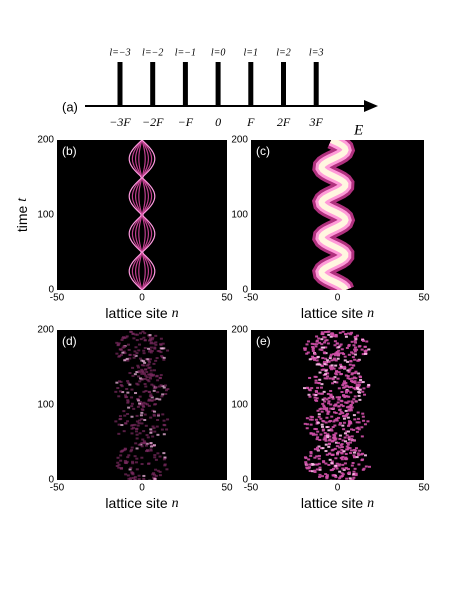  I want to click on axis-label: E, so click(358, 130).